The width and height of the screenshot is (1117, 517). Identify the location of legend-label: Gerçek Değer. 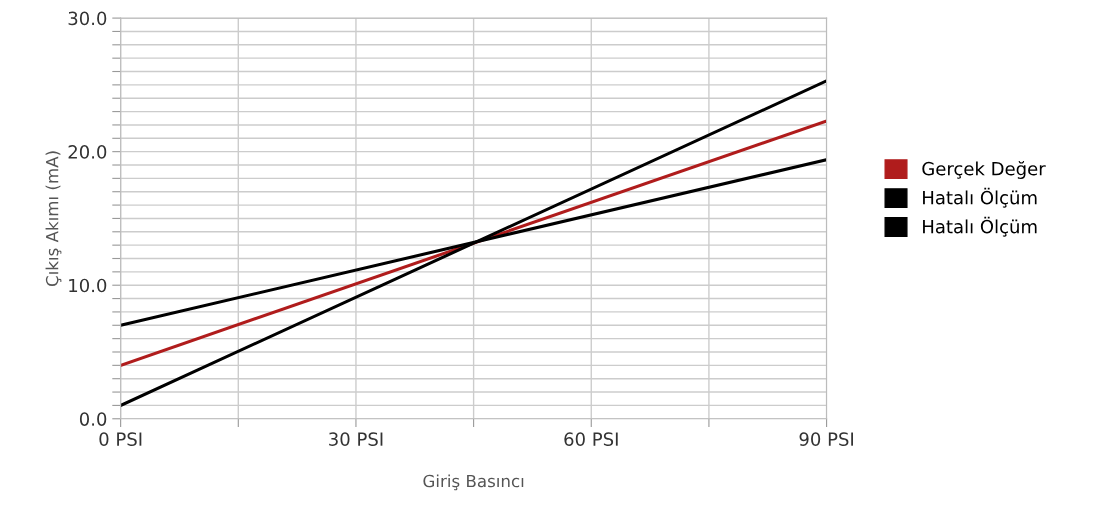
(984, 170).